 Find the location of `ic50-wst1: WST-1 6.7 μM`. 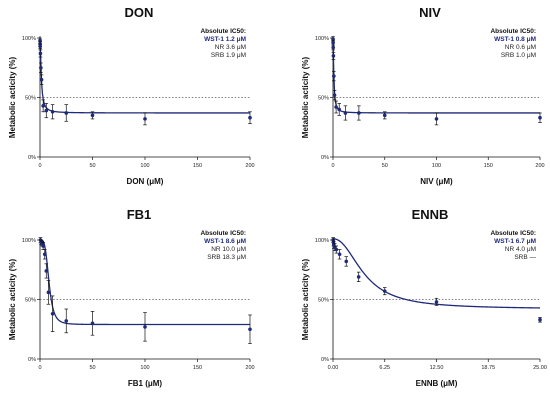

ic50-wst1: WST-1 6.7 μM is located at coordinates (515, 241).